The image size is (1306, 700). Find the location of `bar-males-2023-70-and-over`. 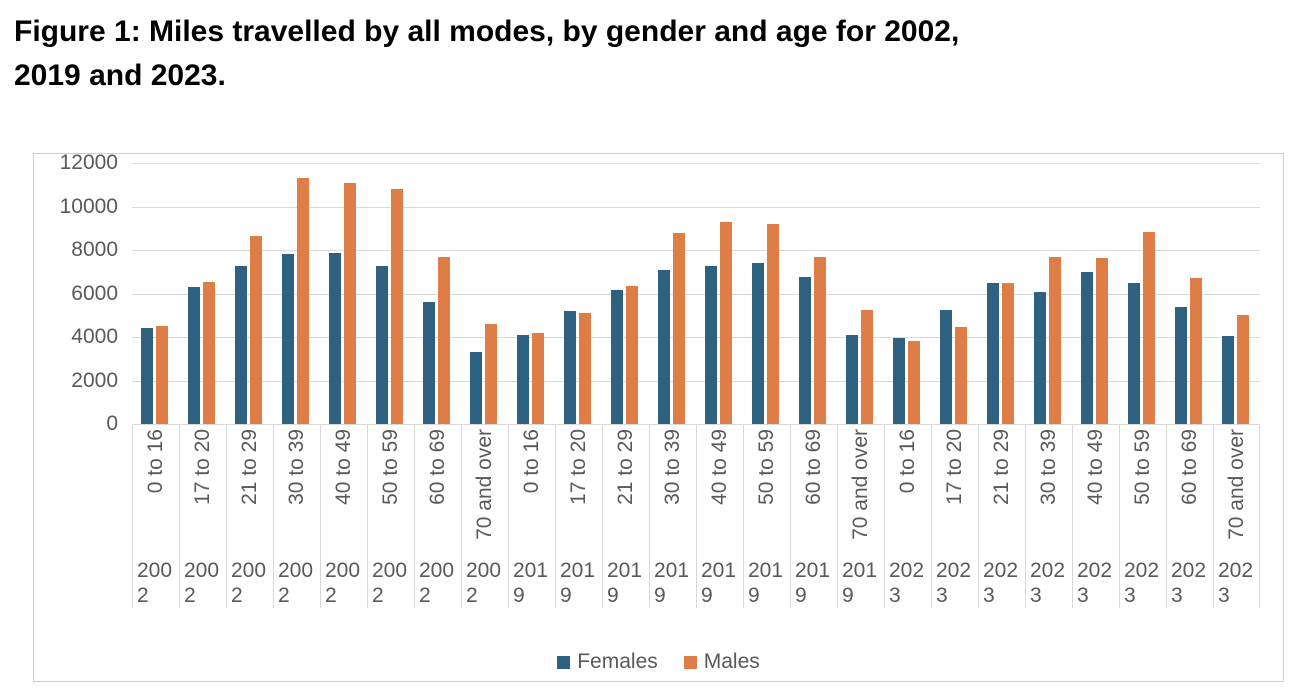

bar-males-2023-70-and-over is located at coordinates (1243, 370).